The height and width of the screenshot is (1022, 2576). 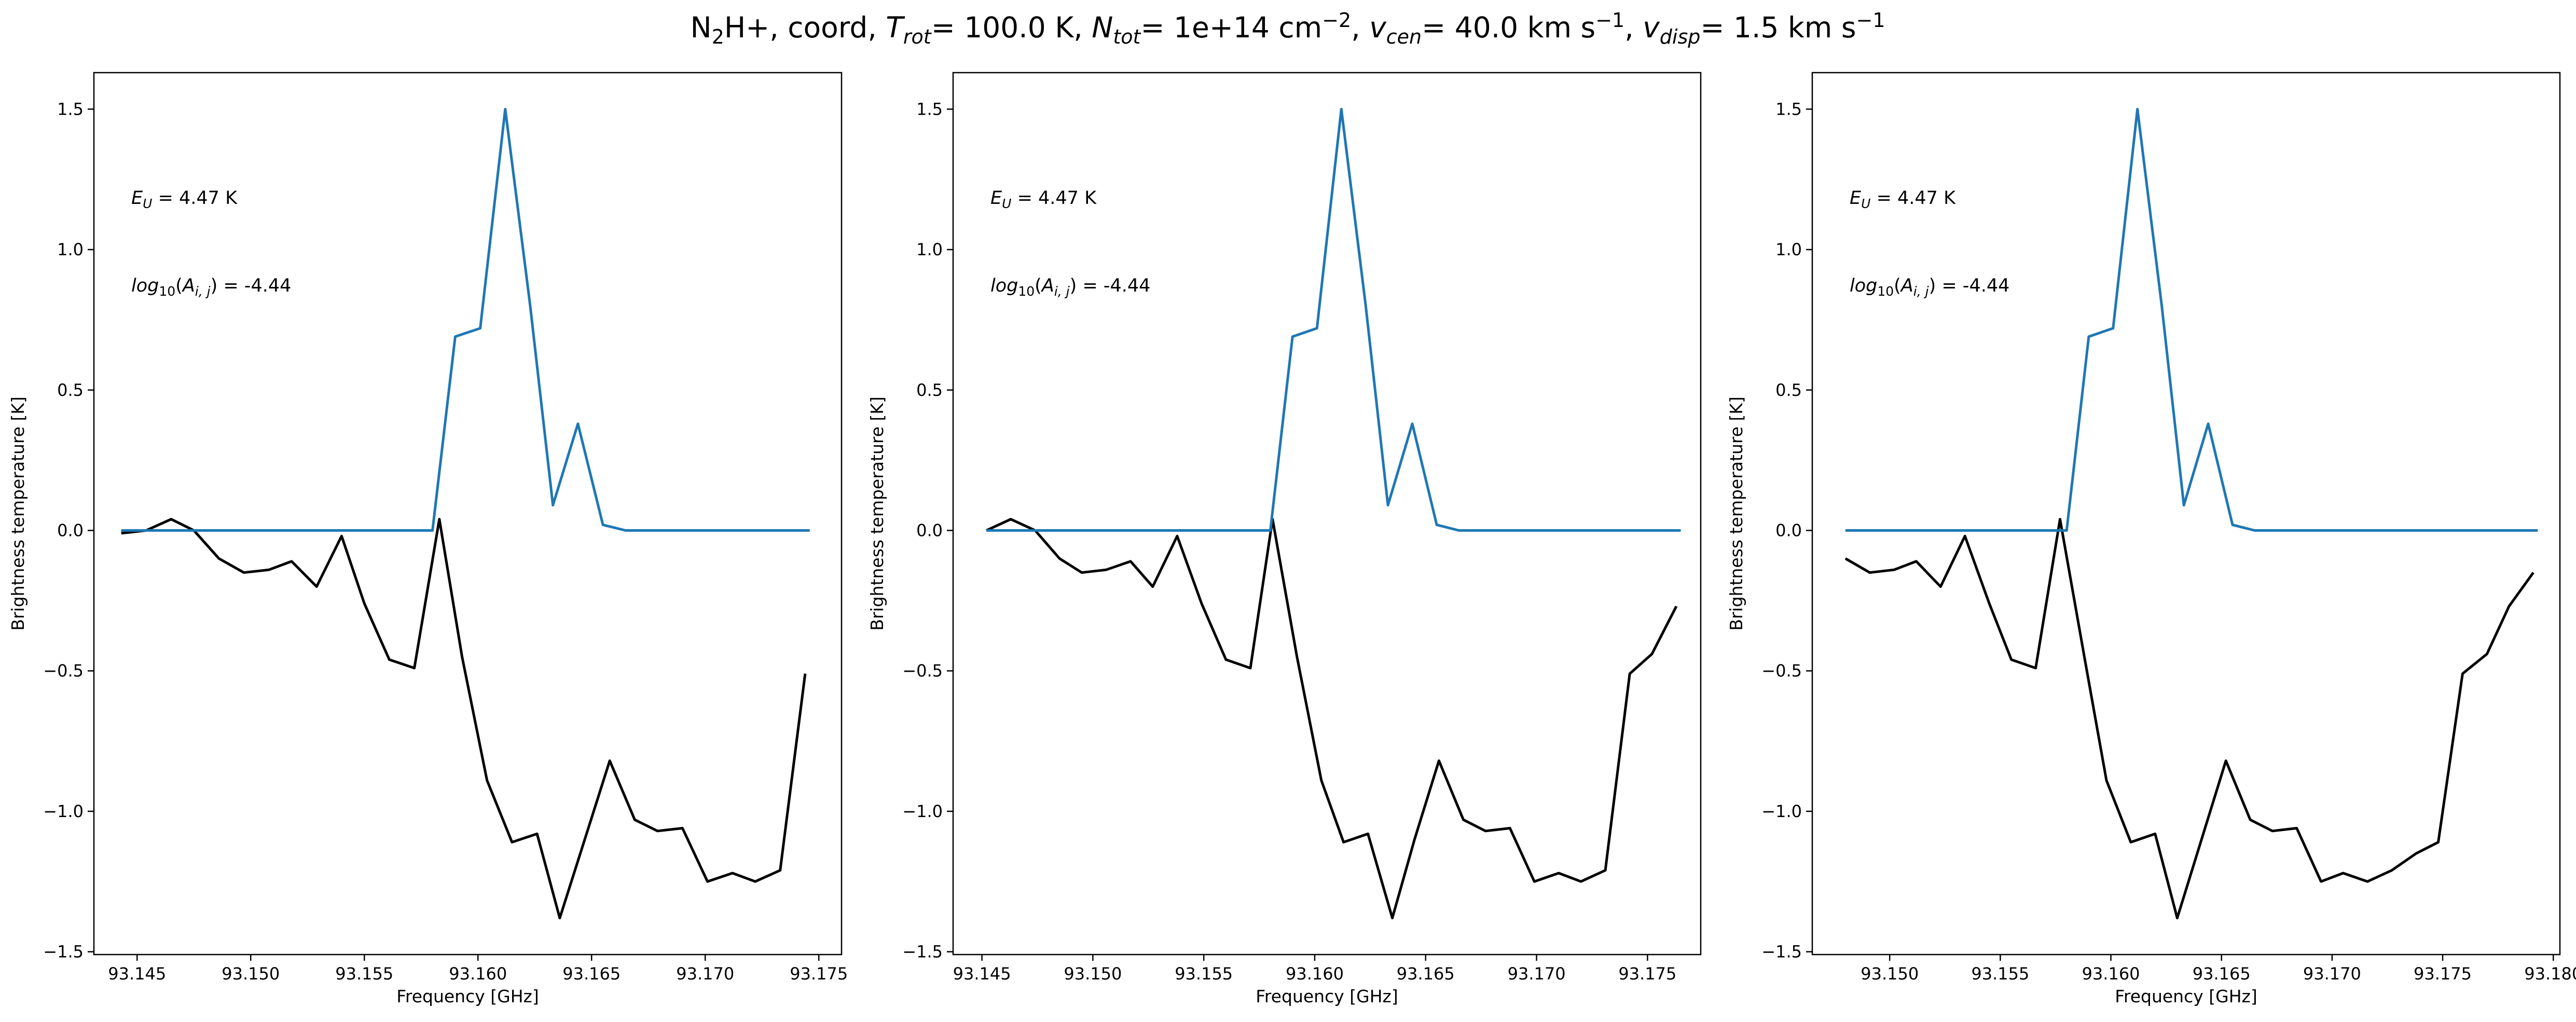 What do you see at coordinates (2550, 974) in the screenshot?
I see `x-tick-label: 93.180` at bounding box center [2550, 974].